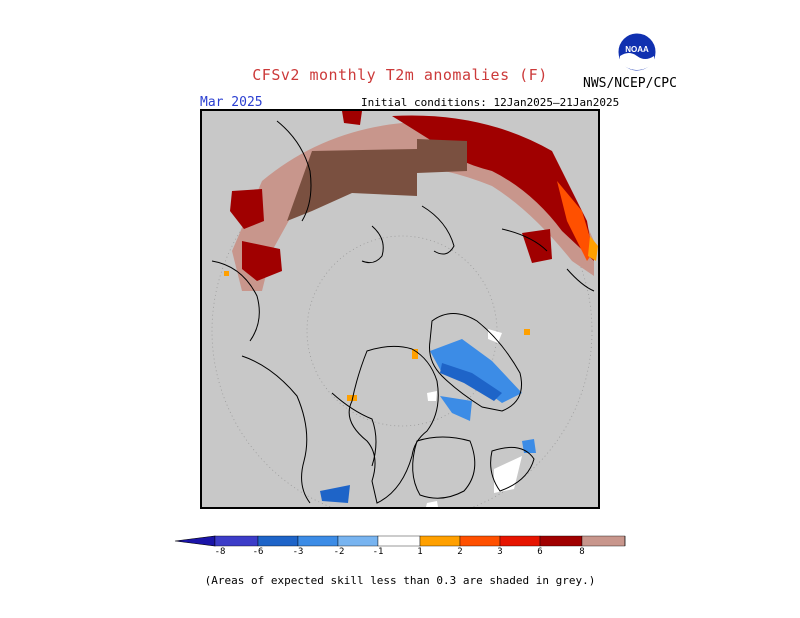  What do you see at coordinates (258, 552) in the screenshot?
I see `tick-label: -6` at bounding box center [258, 552].